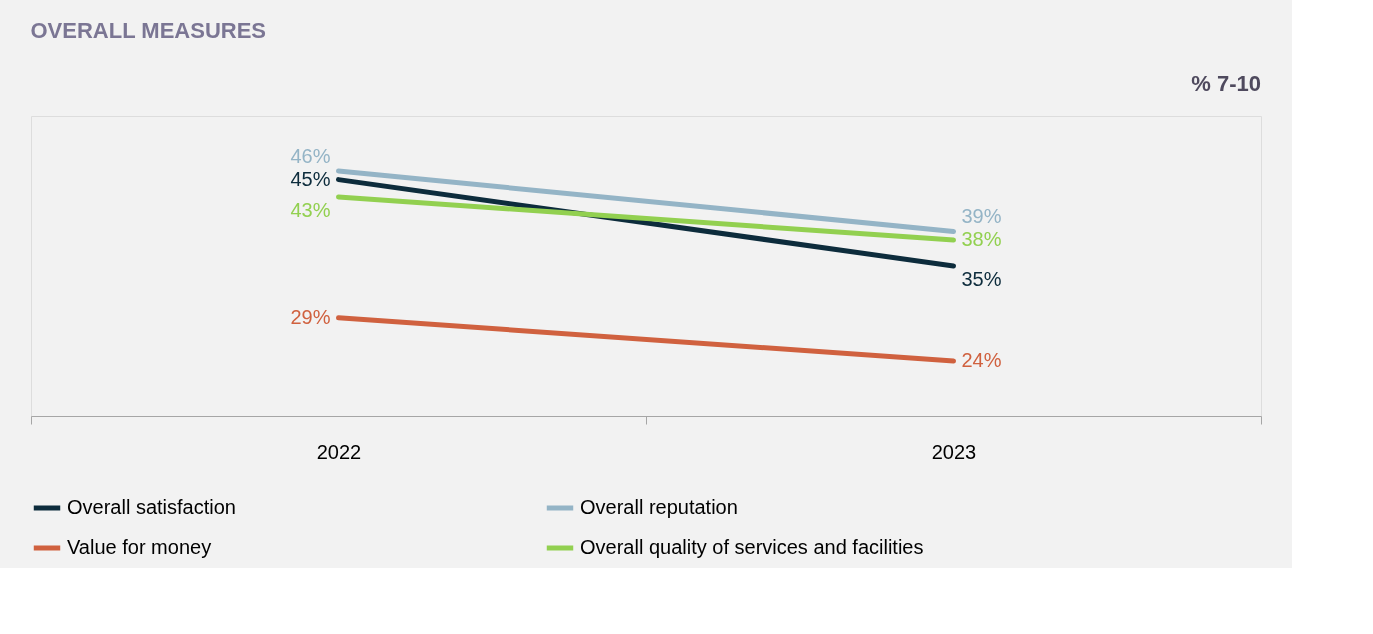 This screenshot has height=634, width=1373. What do you see at coordinates (981, 239) in the screenshot?
I see `data-label: 38%` at bounding box center [981, 239].